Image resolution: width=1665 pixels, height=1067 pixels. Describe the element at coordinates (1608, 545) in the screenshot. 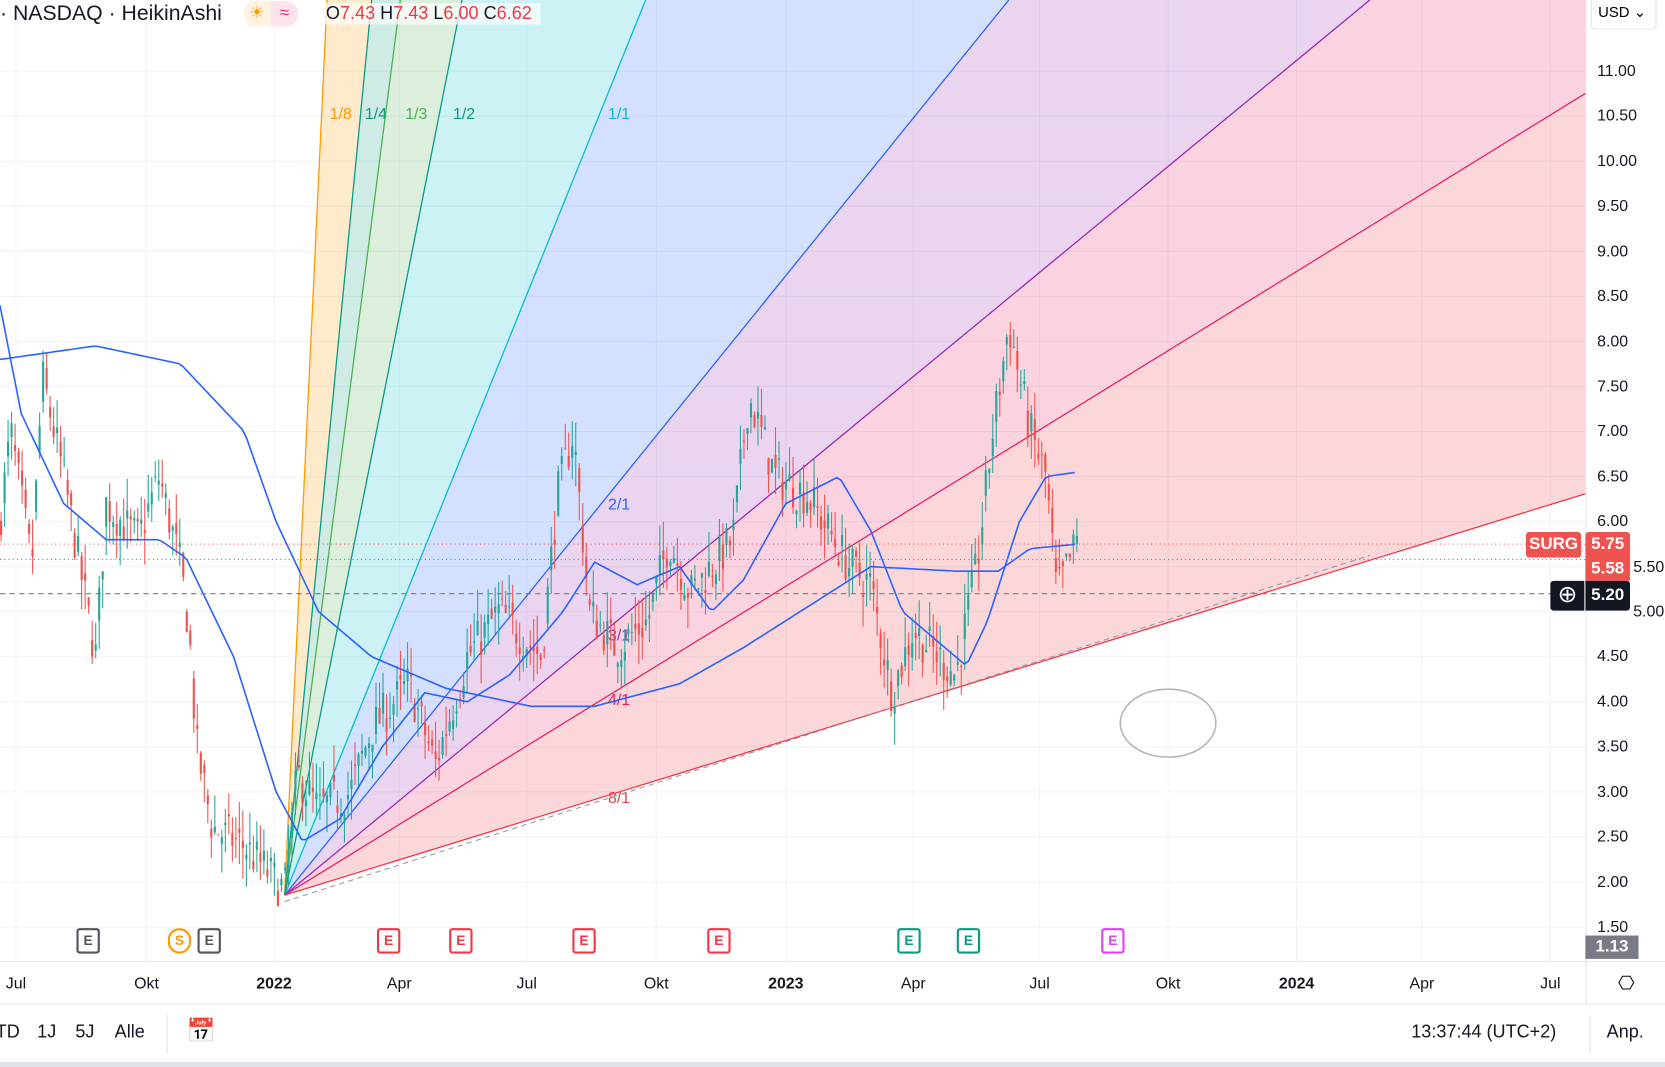

I see `last-price-tag: 5.75` at that location.